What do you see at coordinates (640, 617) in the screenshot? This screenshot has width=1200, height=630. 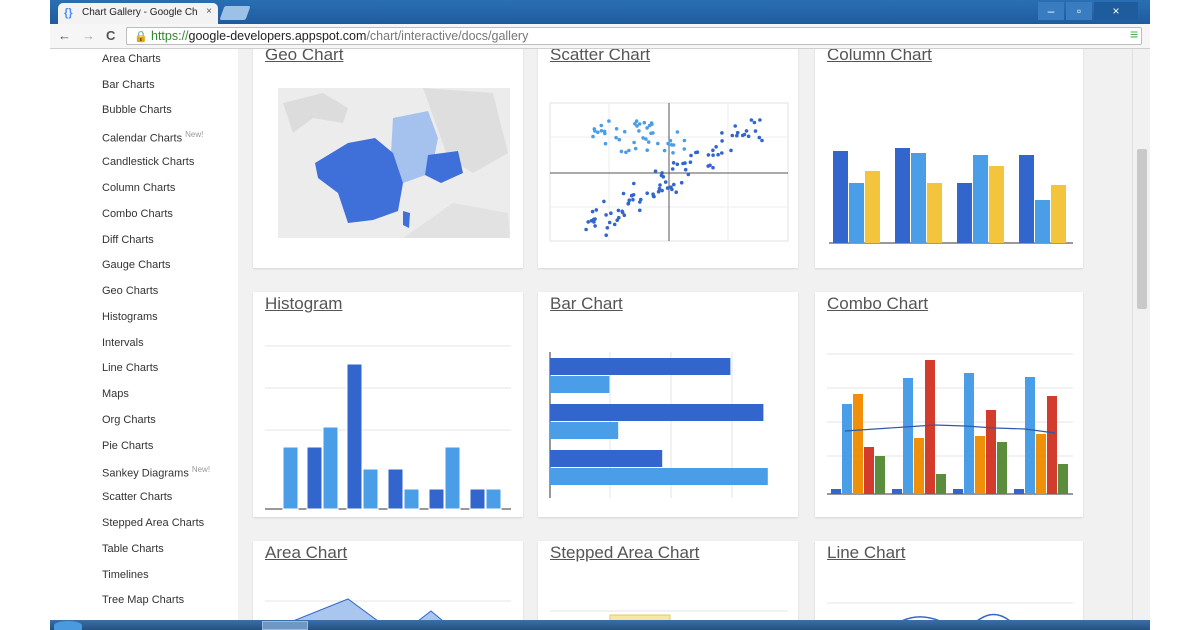 I see `stepped-area-series` at bounding box center [640, 617].